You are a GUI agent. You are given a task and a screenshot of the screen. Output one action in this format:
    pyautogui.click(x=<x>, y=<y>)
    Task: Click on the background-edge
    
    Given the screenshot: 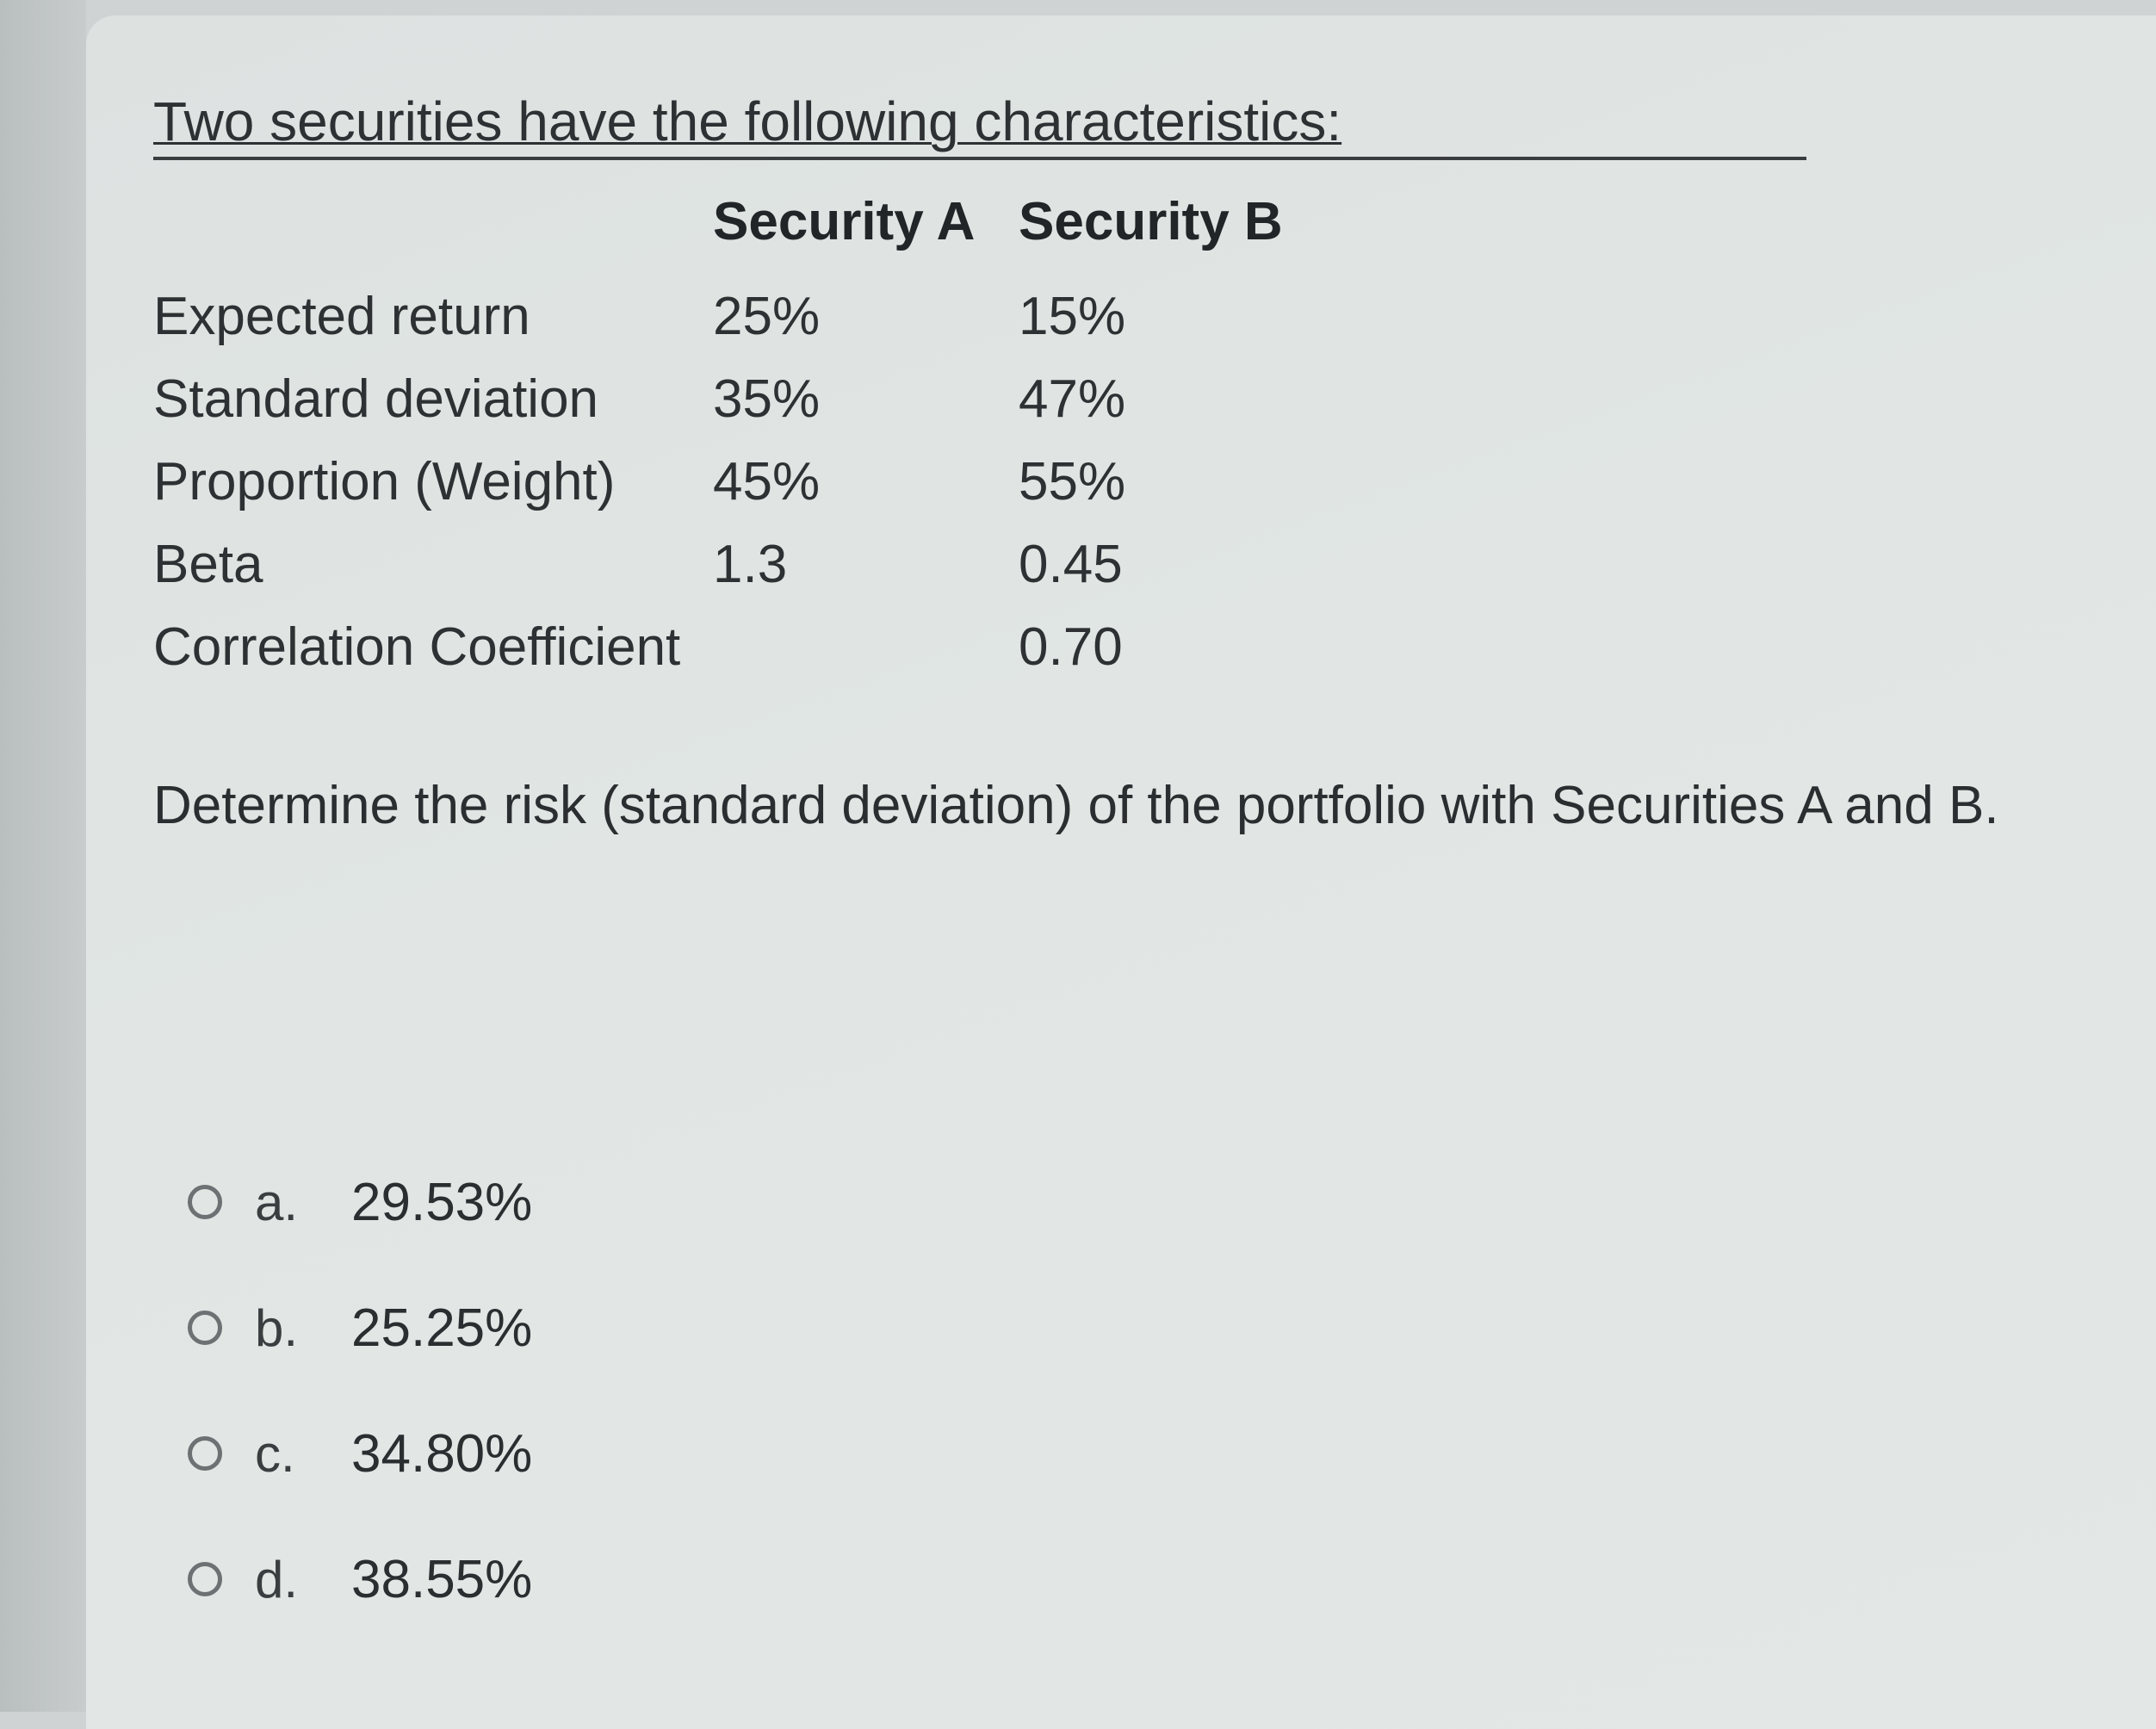 What is the action you would take?
    pyautogui.click(x=43, y=856)
    